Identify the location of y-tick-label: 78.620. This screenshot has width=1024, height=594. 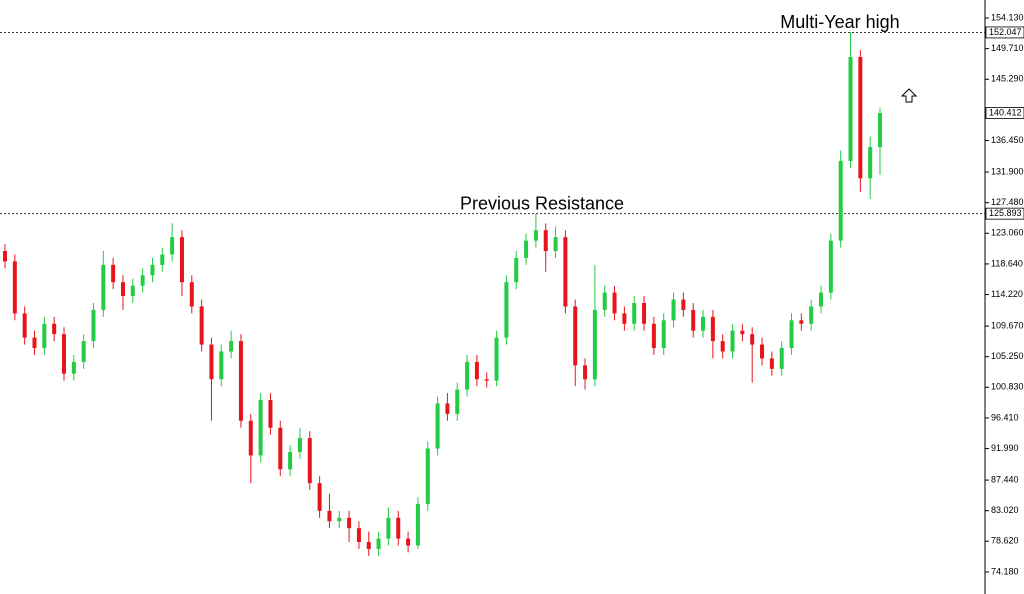
(1005, 541).